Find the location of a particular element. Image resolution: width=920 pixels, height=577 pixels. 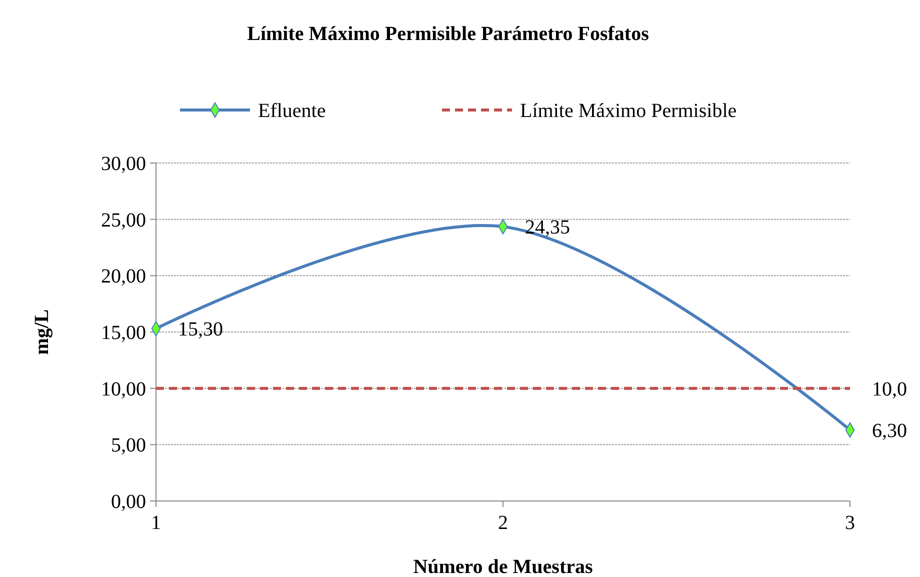

y-tick-label: 30,00 is located at coordinates (123, 164).